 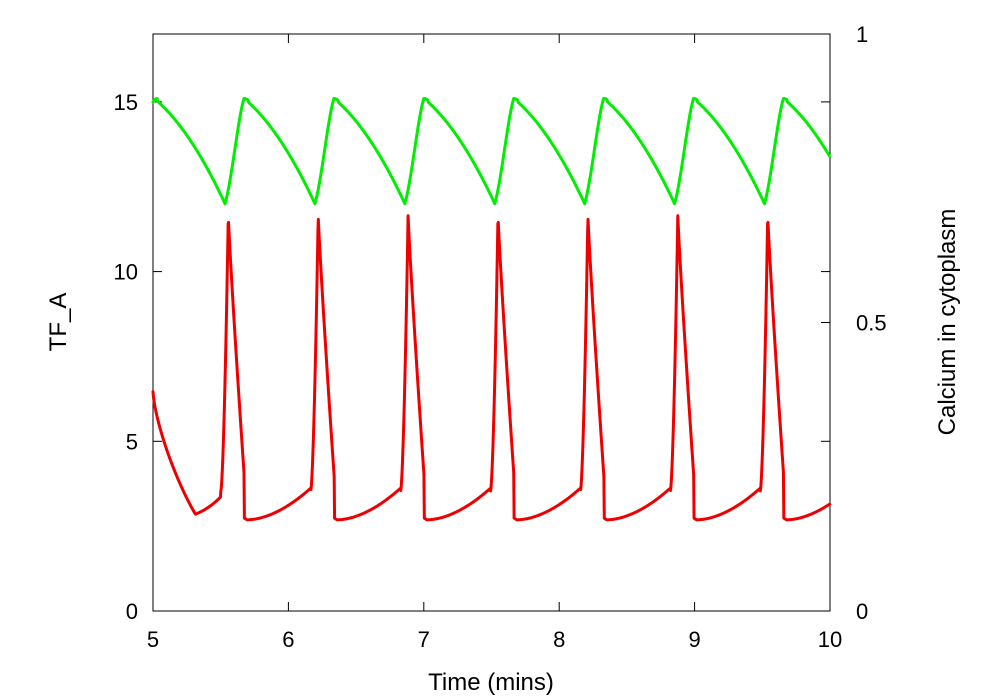 I want to click on x-tick-label: 6, so click(x=288, y=639).